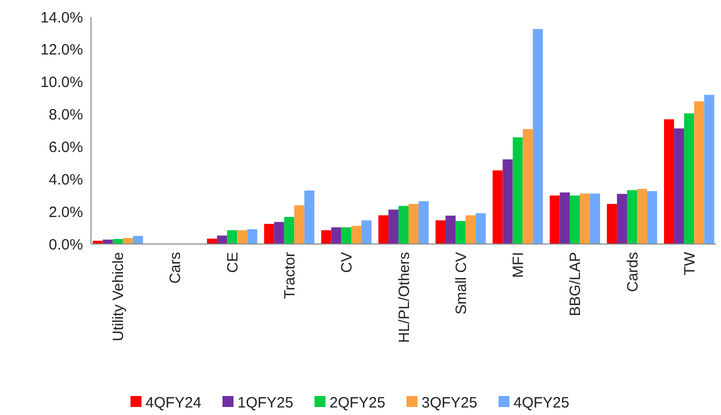  I want to click on x-tick-label: Tractor, so click(289, 275).